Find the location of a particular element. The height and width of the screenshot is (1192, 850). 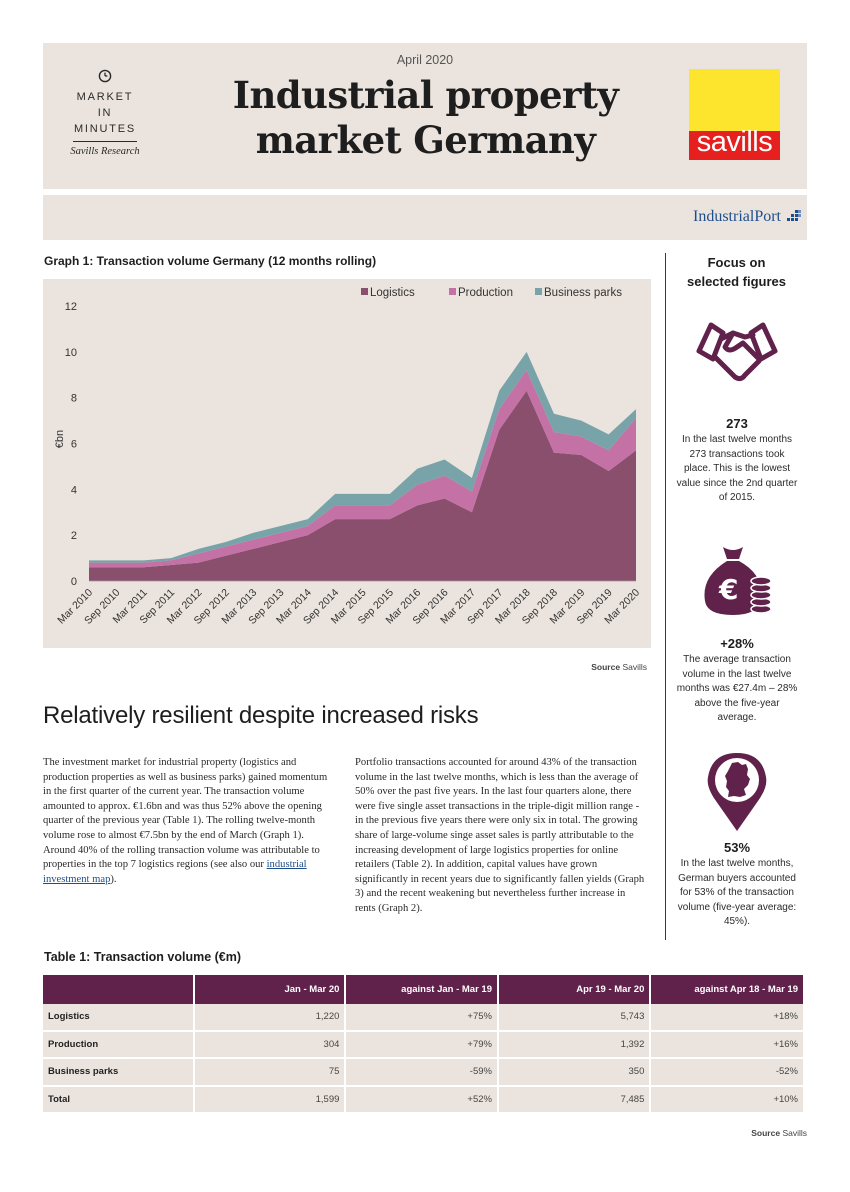

handshake-icon is located at coordinates (737, 357).